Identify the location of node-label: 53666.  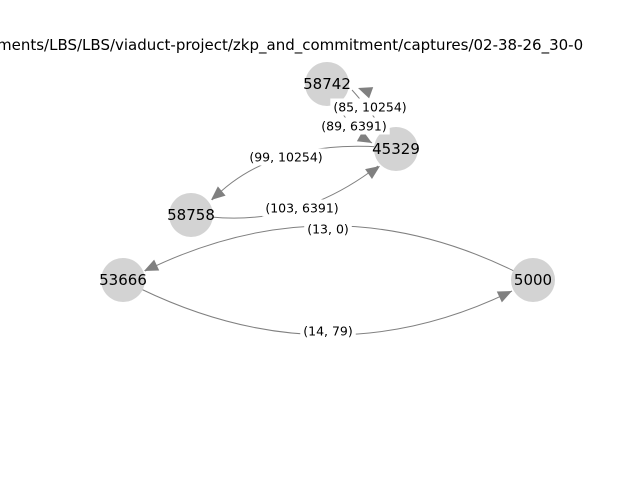
(123, 280).